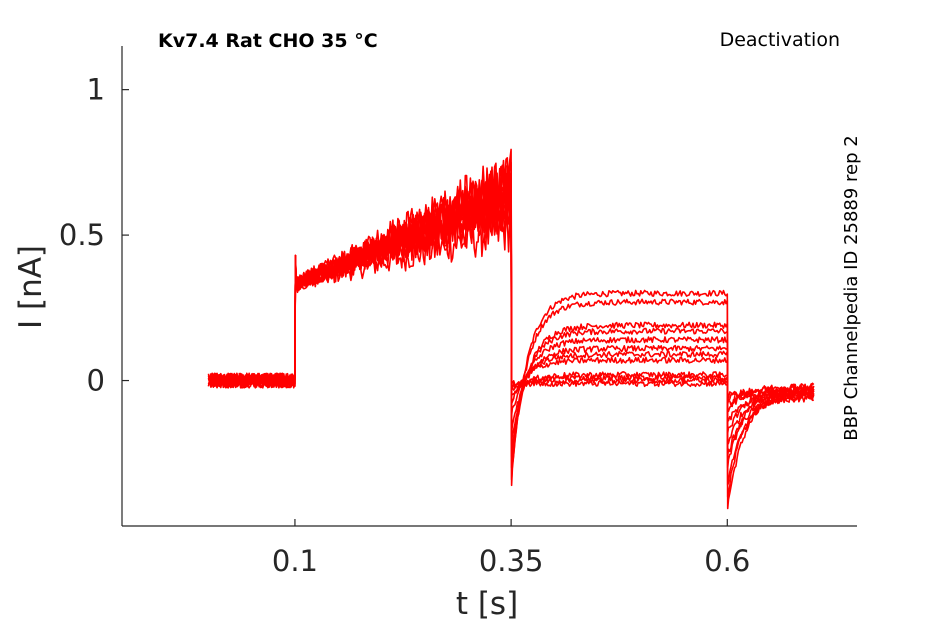 The height and width of the screenshot is (624, 945). Describe the element at coordinates (268, 41) in the screenshot. I see `chart-title: Kv7.4 Rat CHO 35 °C` at that location.